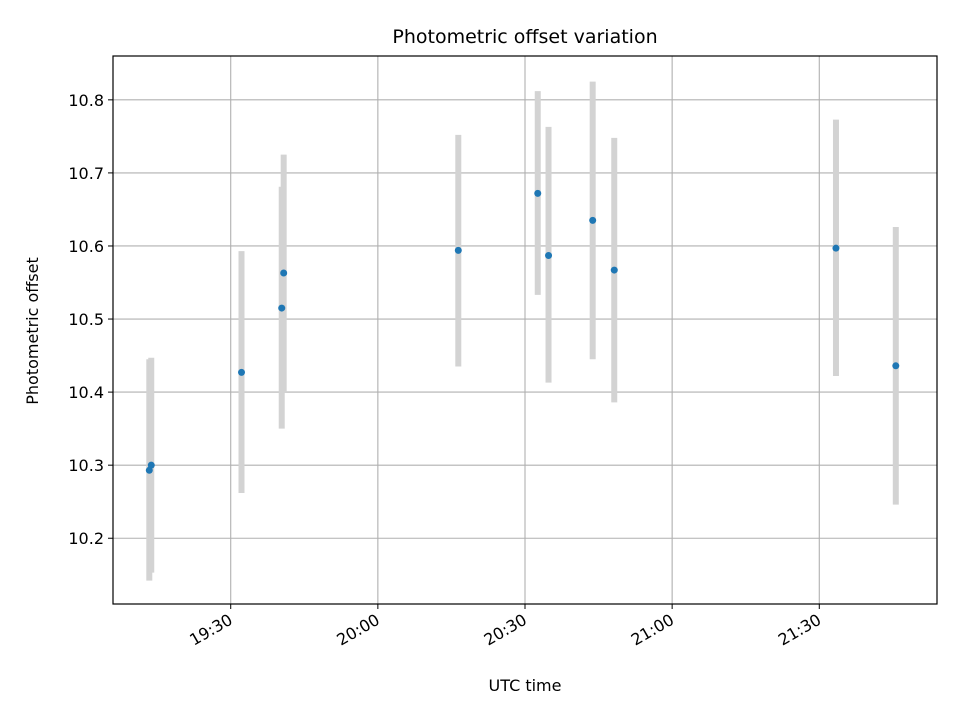  Describe the element at coordinates (86, 465) in the screenshot. I see `y-tick-label: 10.3` at that location.